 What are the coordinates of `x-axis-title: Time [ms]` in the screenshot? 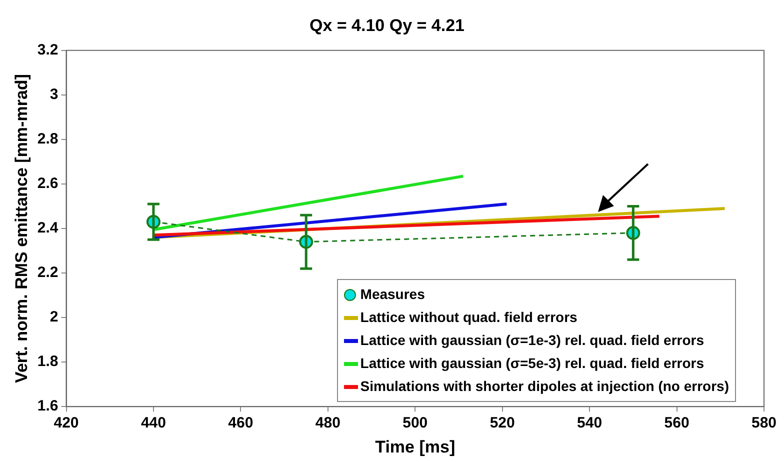 It's located at (415, 446).